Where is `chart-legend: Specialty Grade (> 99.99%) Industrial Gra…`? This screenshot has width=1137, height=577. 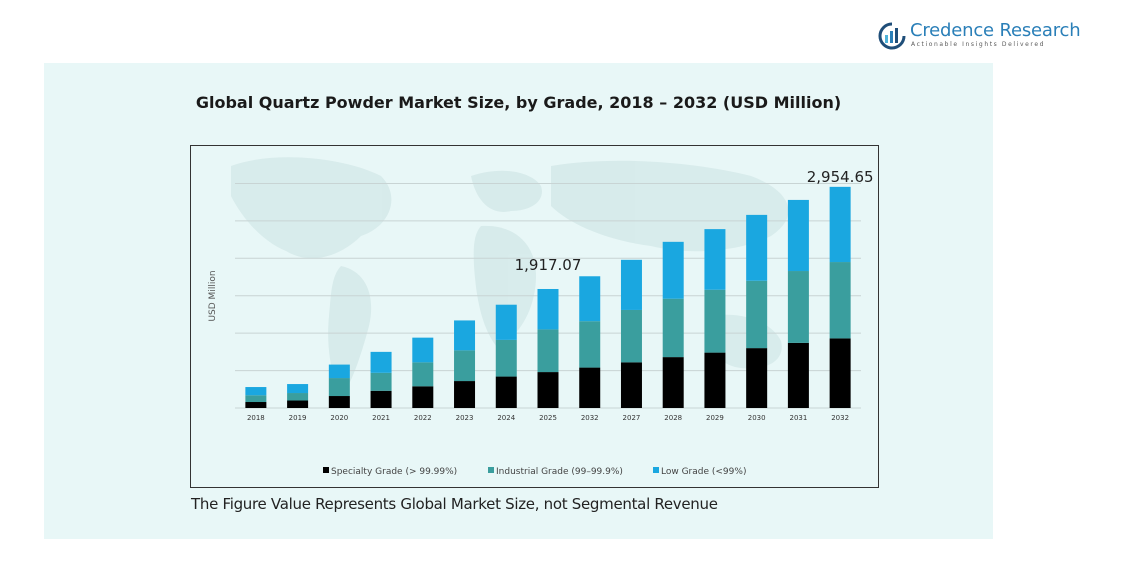 chart-legend: Specialty Grade (> 99.99%) Industrial Gra… is located at coordinates (534, 472).